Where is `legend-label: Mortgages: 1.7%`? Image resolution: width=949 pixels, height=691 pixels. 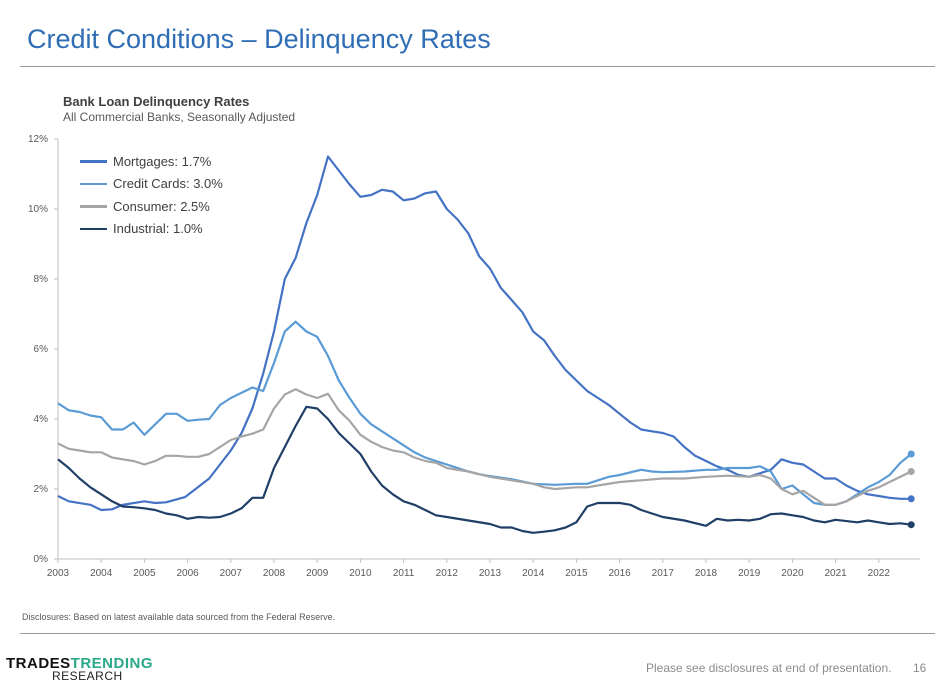
legend-label: Mortgages: 1.7% is located at coordinates (162, 161).